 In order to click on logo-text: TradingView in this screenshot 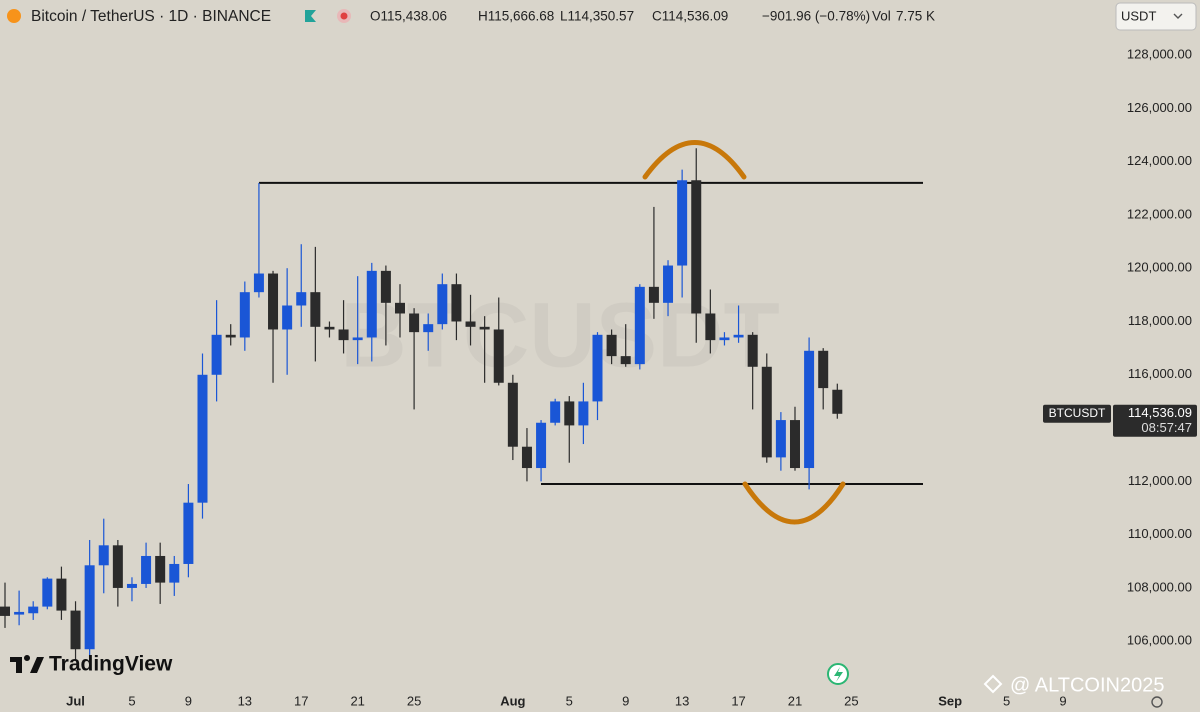, I will do `click(111, 664)`.